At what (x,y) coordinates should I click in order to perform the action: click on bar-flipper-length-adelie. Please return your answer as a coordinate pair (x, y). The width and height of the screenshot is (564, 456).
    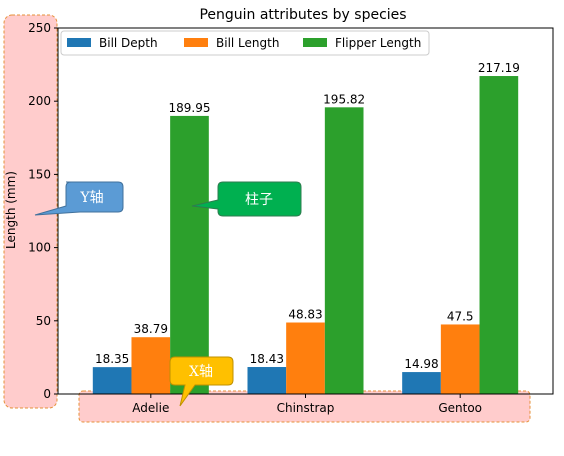
    Looking at the image, I should click on (189, 254).